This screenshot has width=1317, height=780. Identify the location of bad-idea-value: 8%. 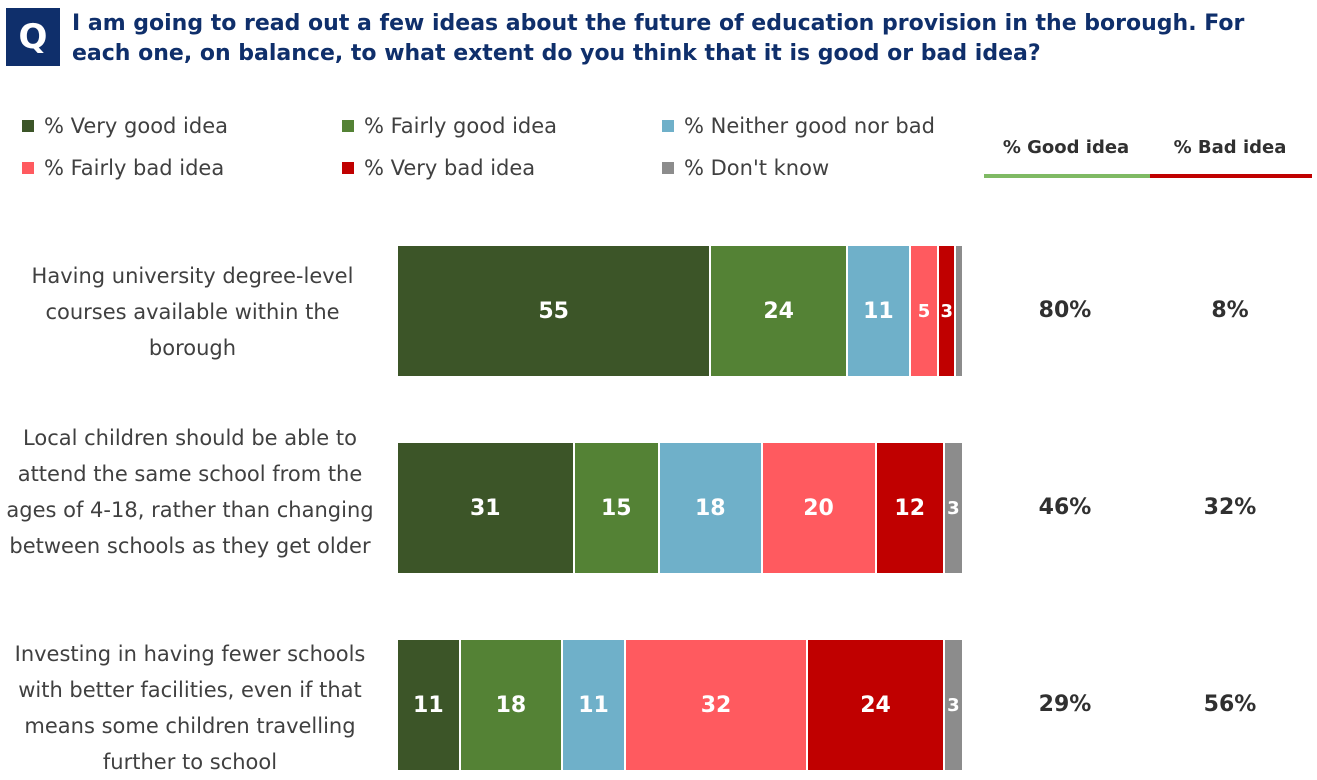
(1230, 310).